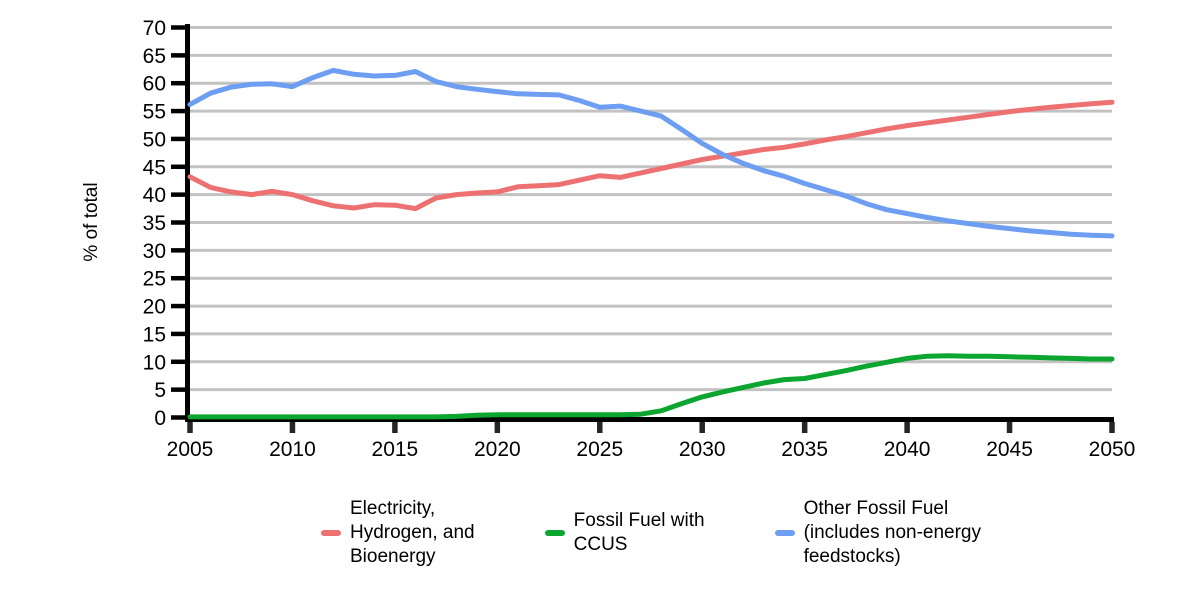 This screenshot has width=1200, height=600. What do you see at coordinates (907, 449) in the screenshot?
I see `x-tick-label: 2040` at bounding box center [907, 449].